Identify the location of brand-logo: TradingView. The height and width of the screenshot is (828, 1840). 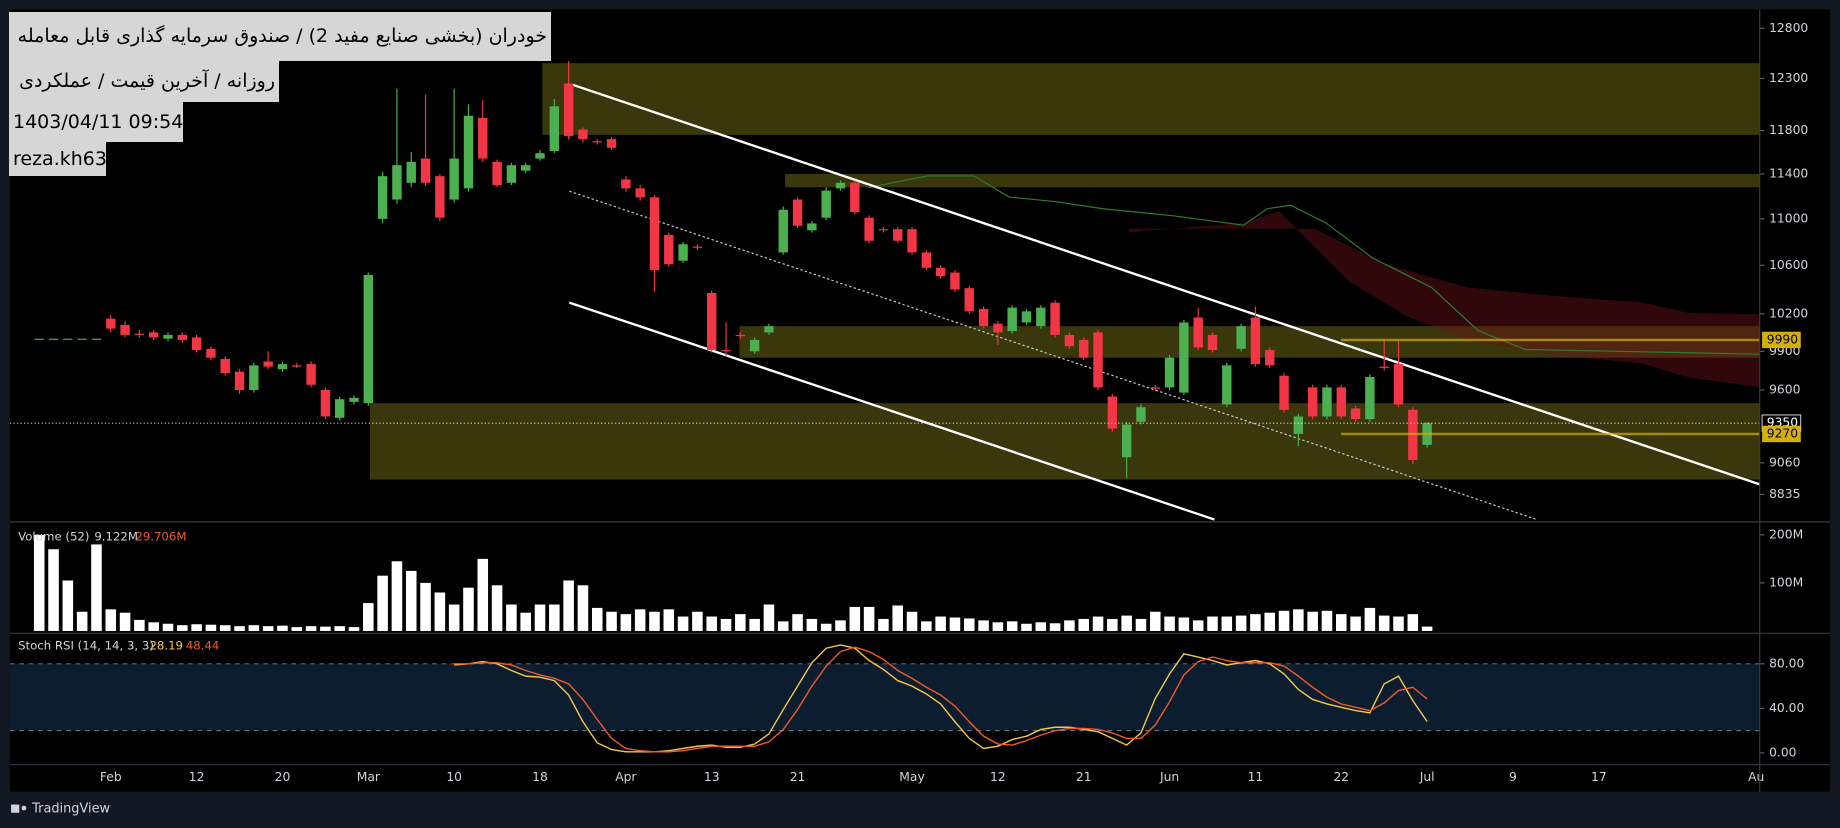
(60, 809).